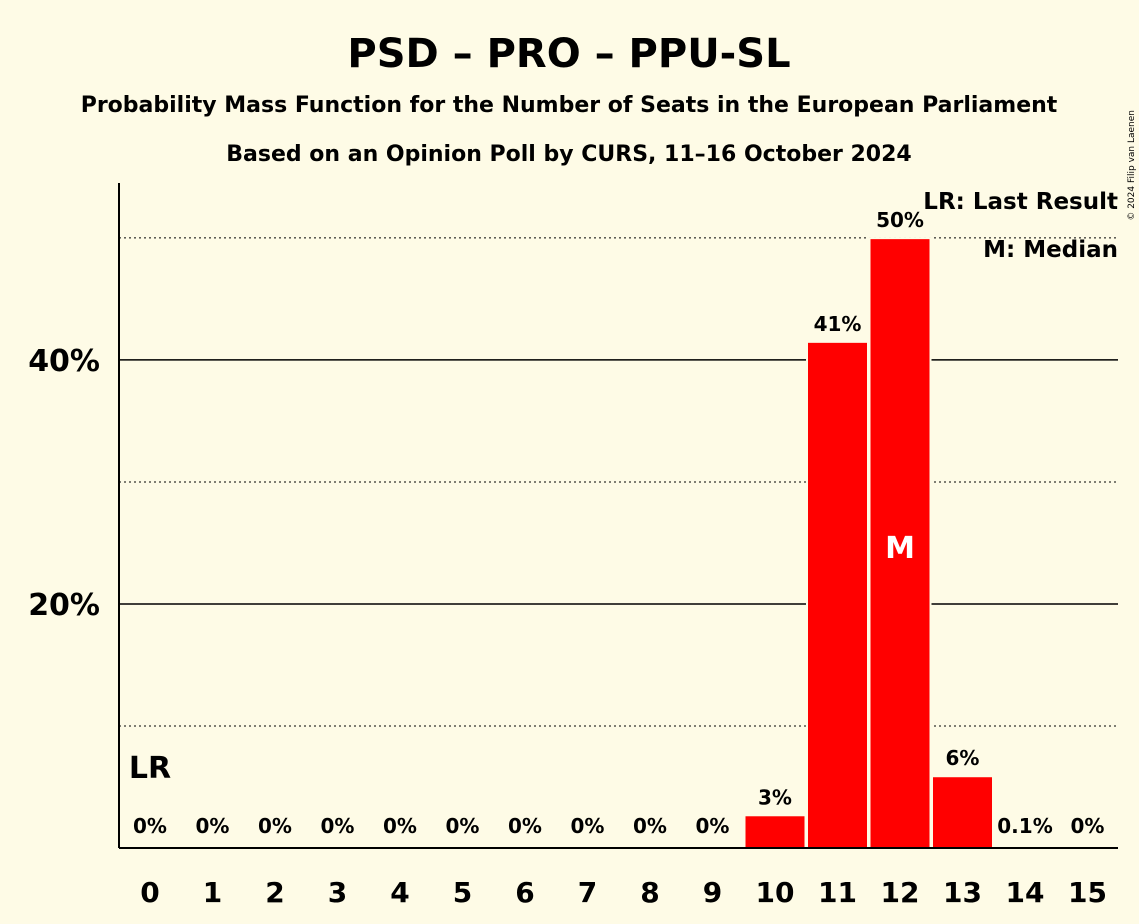 The height and width of the screenshot is (924, 1139). Describe the element at coordinates (900, 548) in the screenshot. I see `median-marker: M` at that location.